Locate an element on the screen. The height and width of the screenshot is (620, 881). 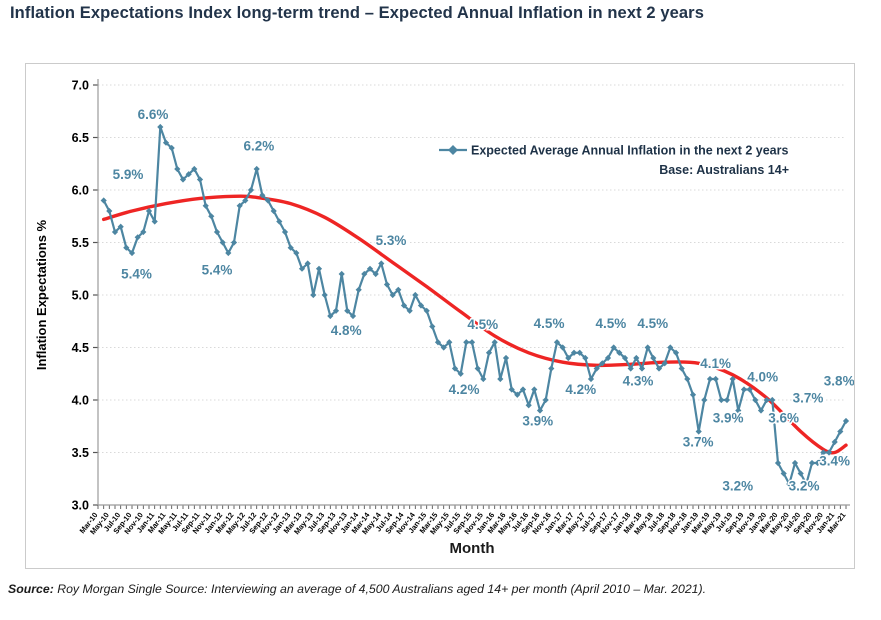
data-callout: 5.9% is located at coordinates (128, 174).